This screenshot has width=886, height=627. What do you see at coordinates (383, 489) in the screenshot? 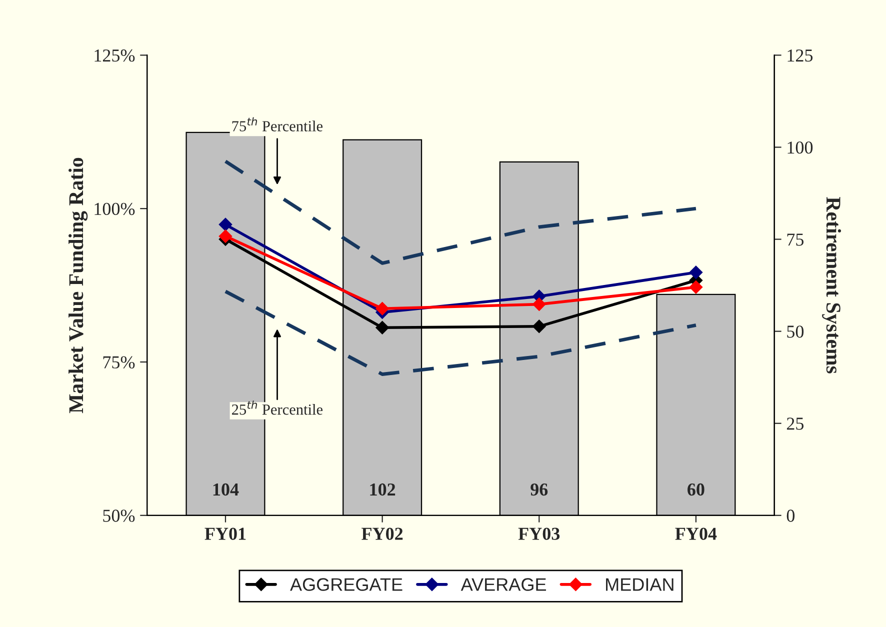
I see `data-label: 102` at bounding box center [383, 489].